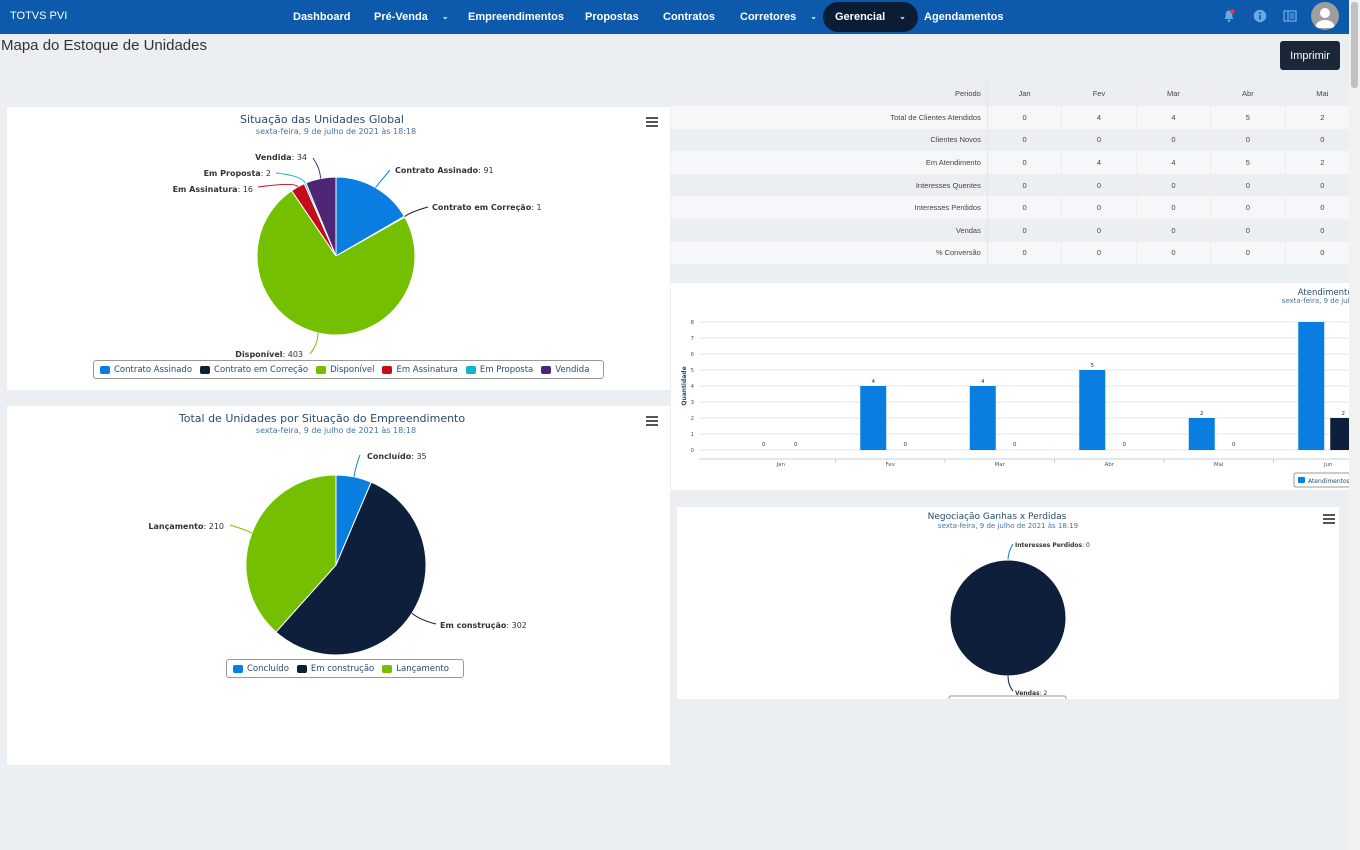 The image size is (1360, 850). Describe the element at coordinates (565, 370) in the screenshot. I see `legend-item-vendida: Vendida` at that location.